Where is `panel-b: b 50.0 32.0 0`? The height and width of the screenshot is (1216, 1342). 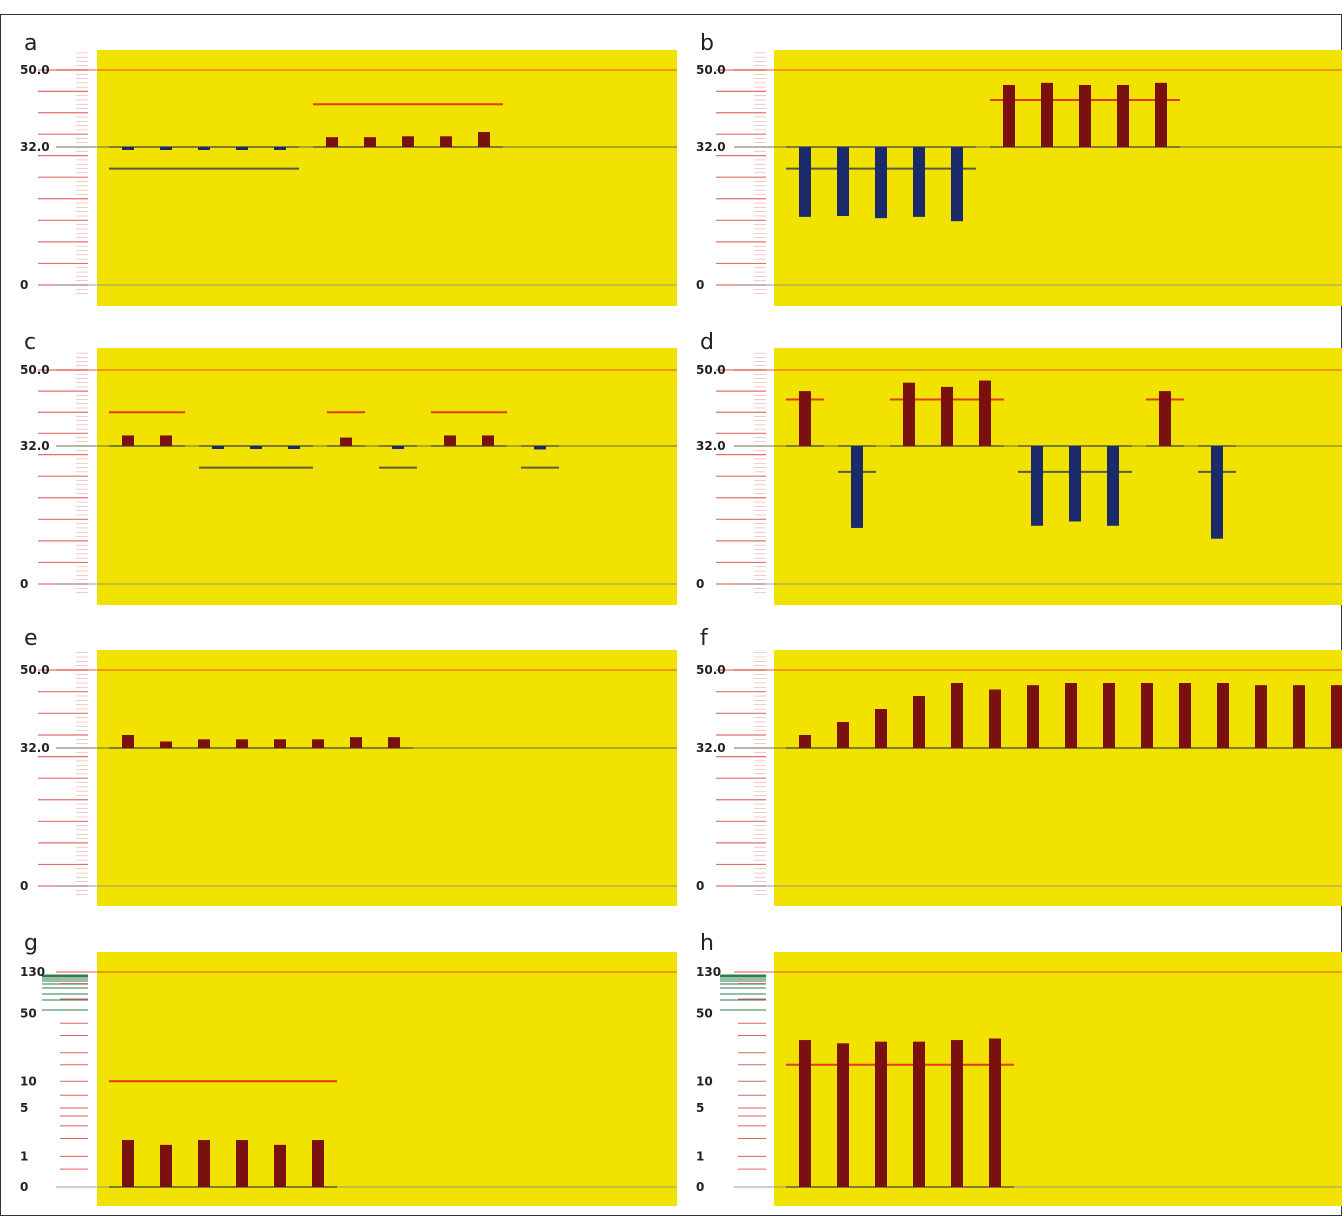
panel-b: b 50.0 32.0 0 is located at coordinates (1019, 168).